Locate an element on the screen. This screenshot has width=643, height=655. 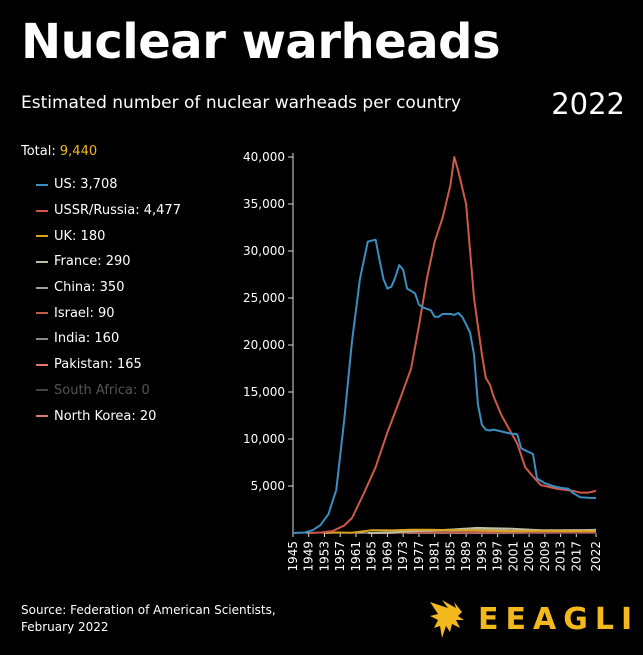
legend-label: UK: 180 is located at coordinates (80, 236).